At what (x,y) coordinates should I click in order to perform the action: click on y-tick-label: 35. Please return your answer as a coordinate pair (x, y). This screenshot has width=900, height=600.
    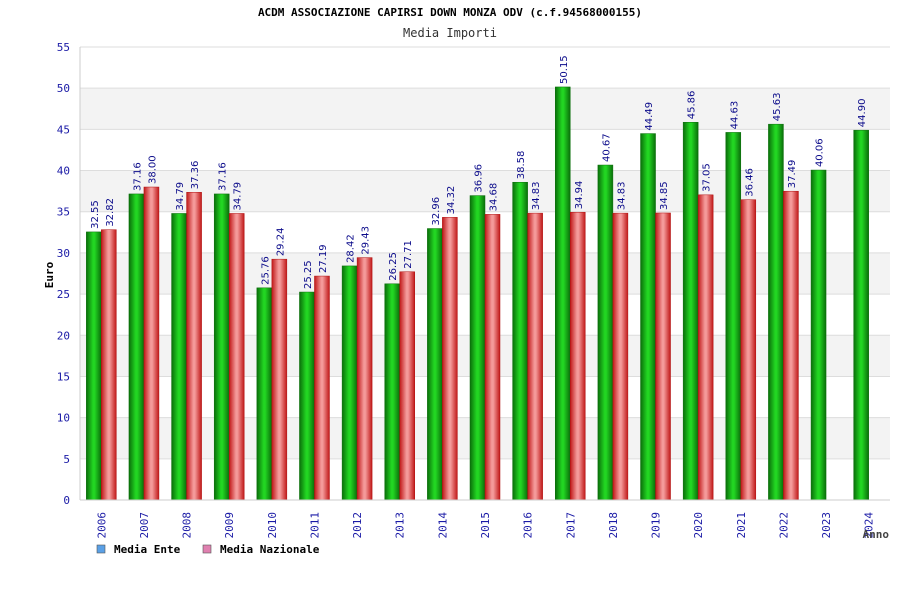
    Looking at the image, I should click on (63, 212).